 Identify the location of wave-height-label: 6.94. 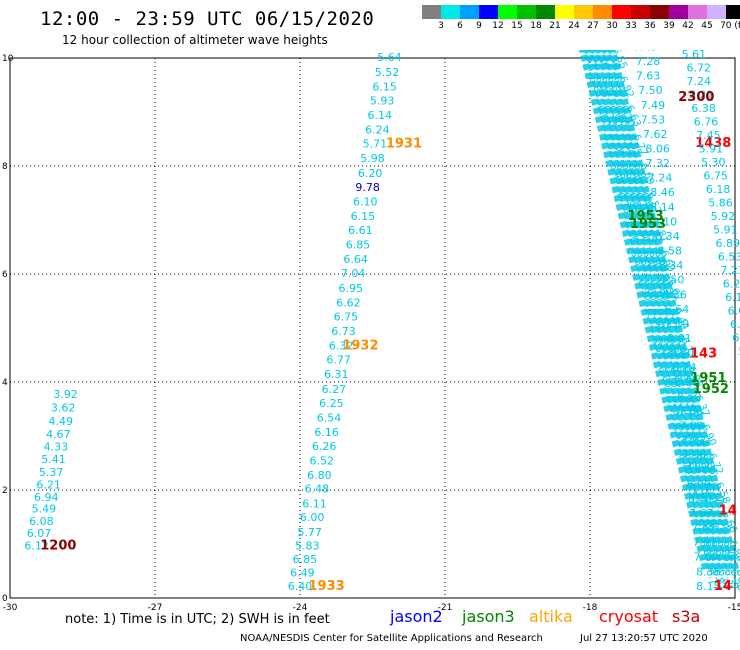
(46, 497).